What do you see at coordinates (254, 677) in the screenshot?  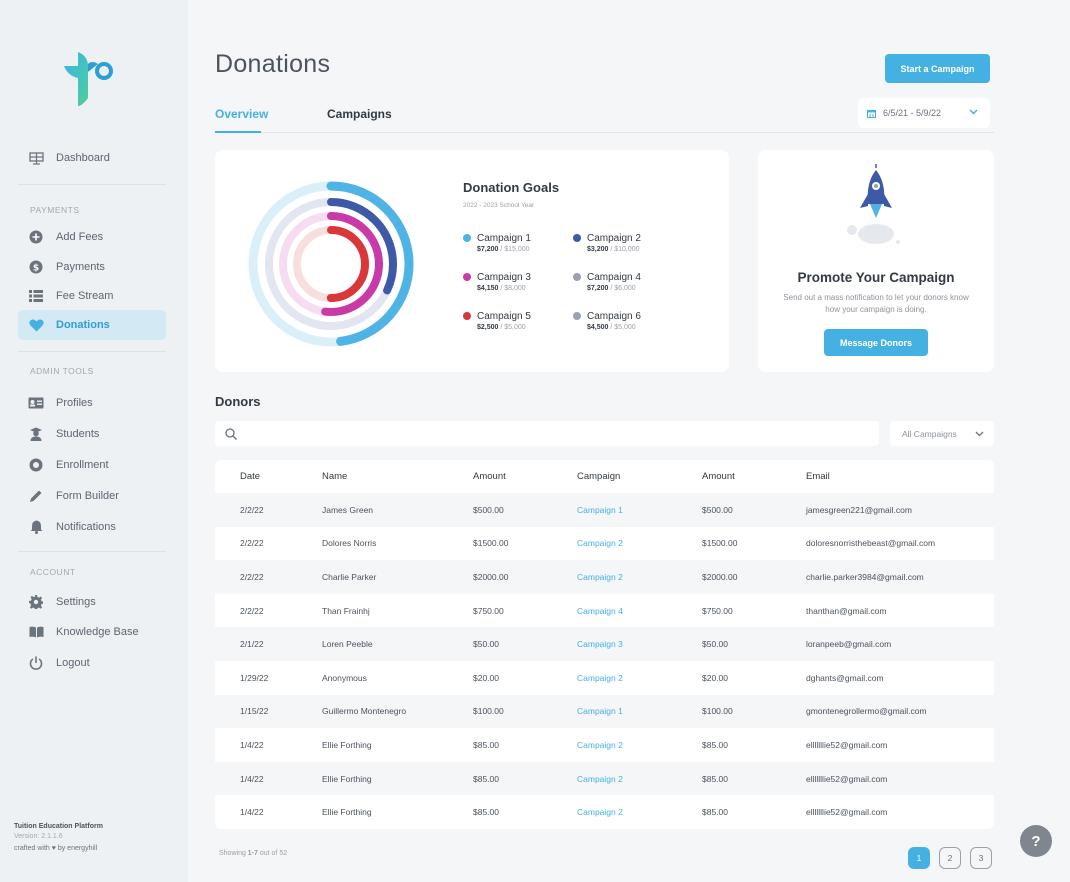 I see `cell-date: 1/29/22` at bounding box center [254, 677].